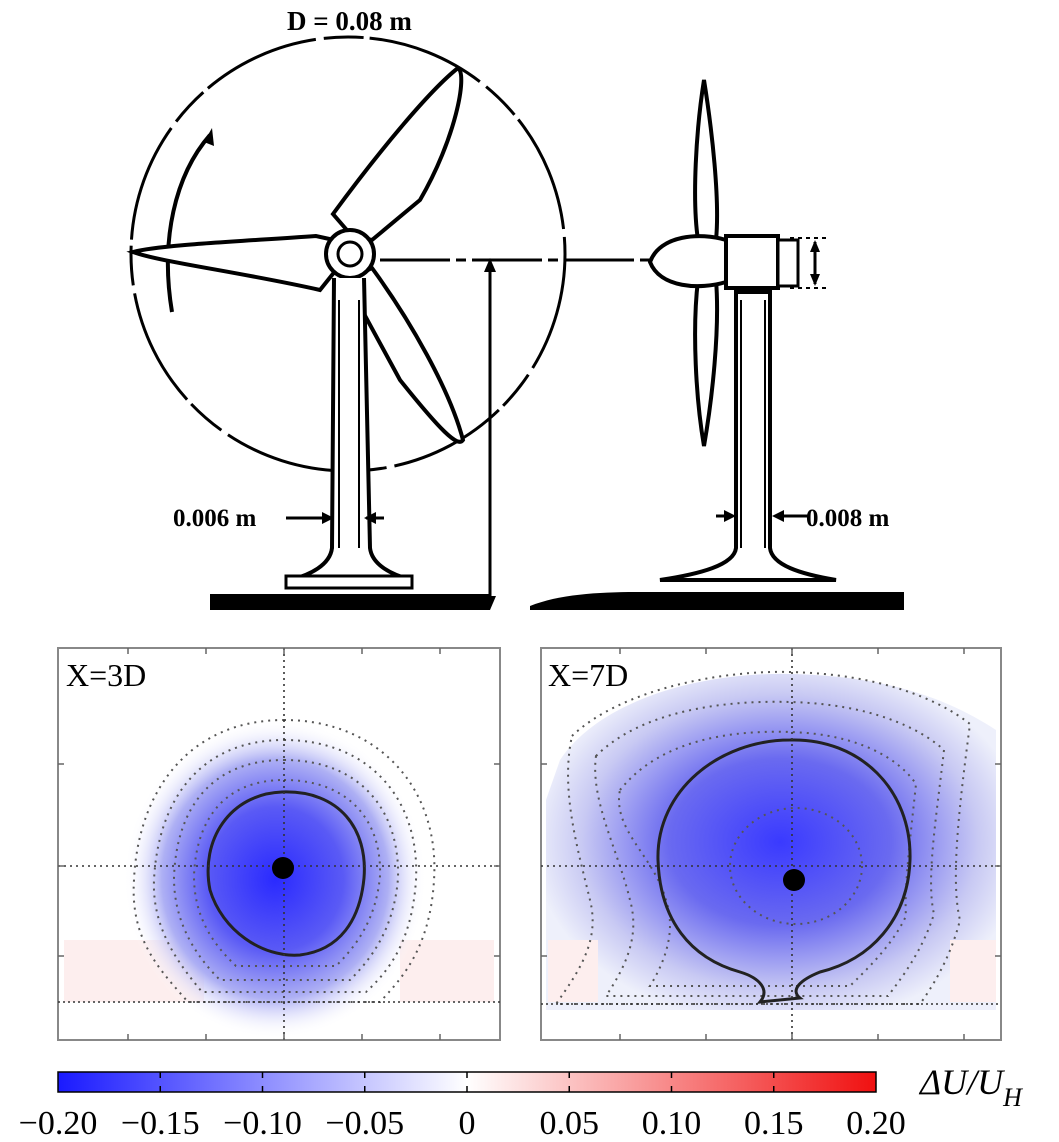 The image size is (1059, 1142). I want to click on tower-width-side-label: 0.008 m, so click(848, 518).